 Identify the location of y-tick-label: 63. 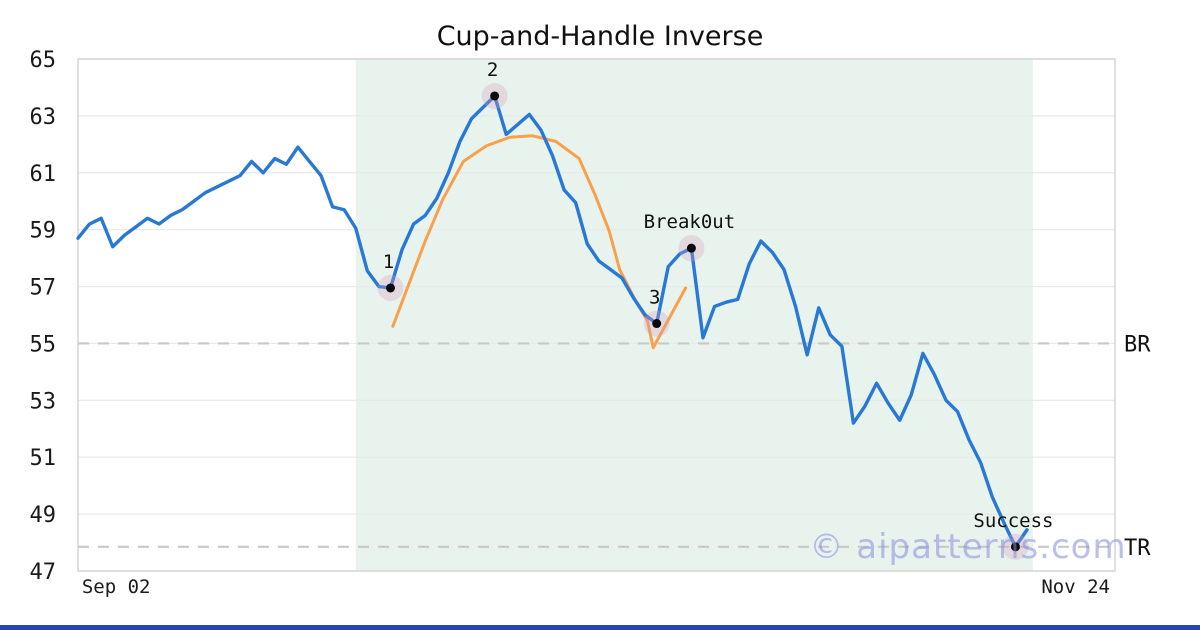
(43, 117).